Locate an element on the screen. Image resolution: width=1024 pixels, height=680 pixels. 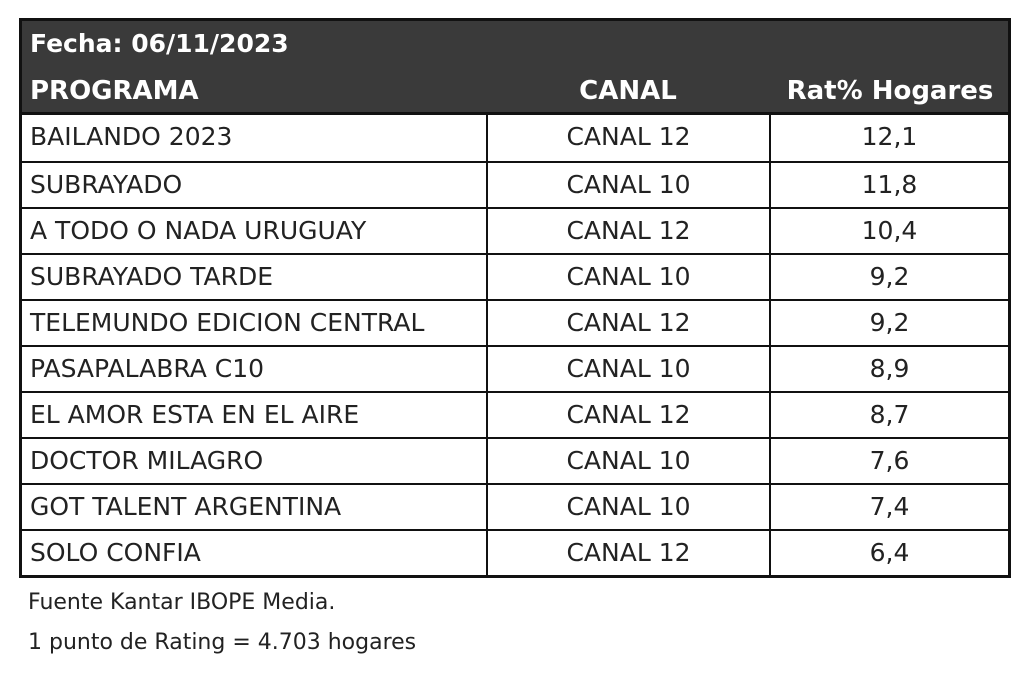
table-row: GOT TALENT ARGENTINA CANAL 10 7,4 is located at coordinates (515, 506).